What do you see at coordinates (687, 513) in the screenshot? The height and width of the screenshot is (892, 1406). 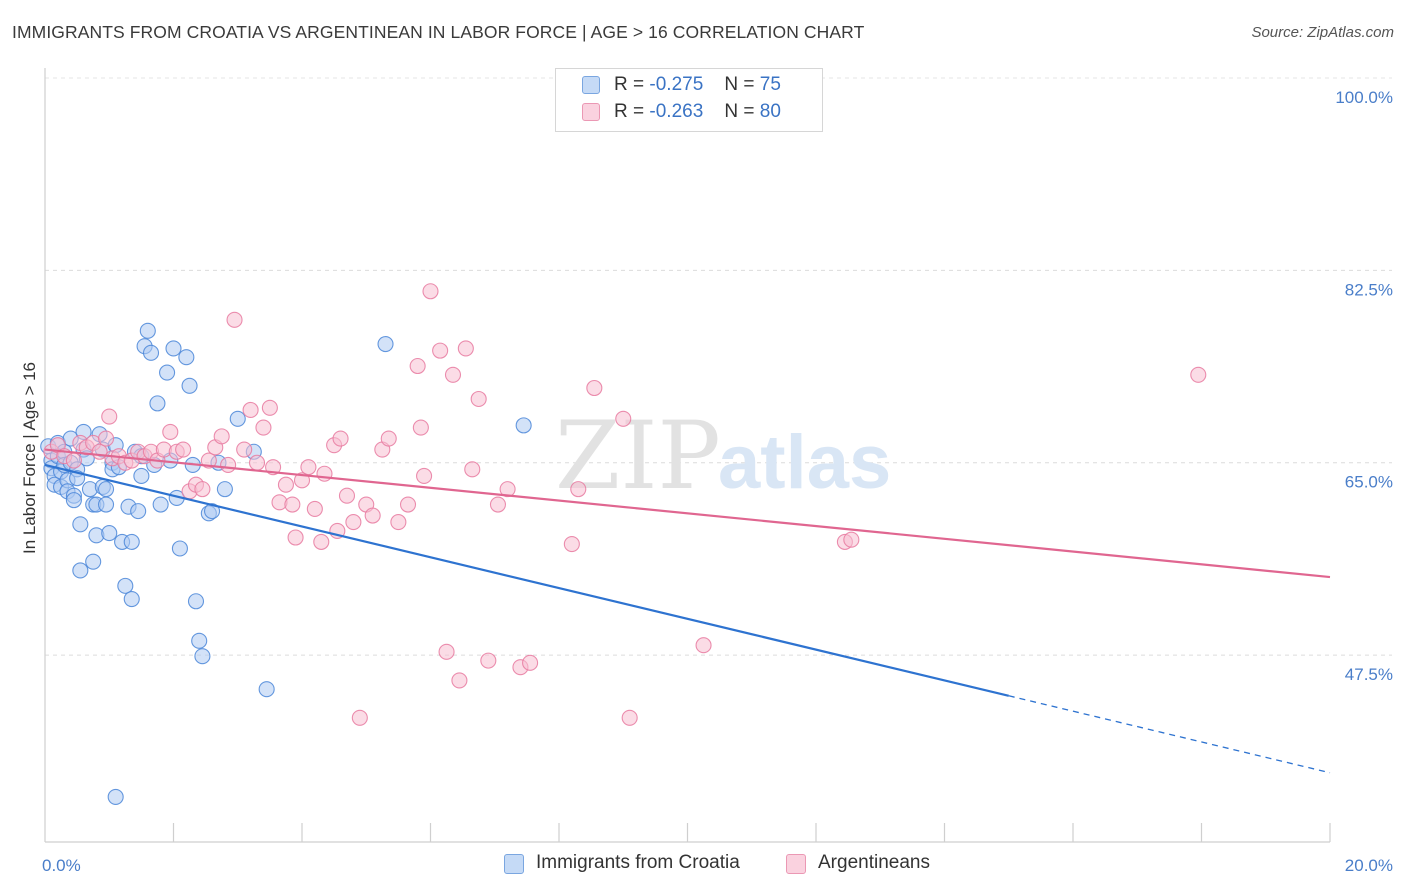 I see `trend-line-argentinean` at bounding box center [687, 513].